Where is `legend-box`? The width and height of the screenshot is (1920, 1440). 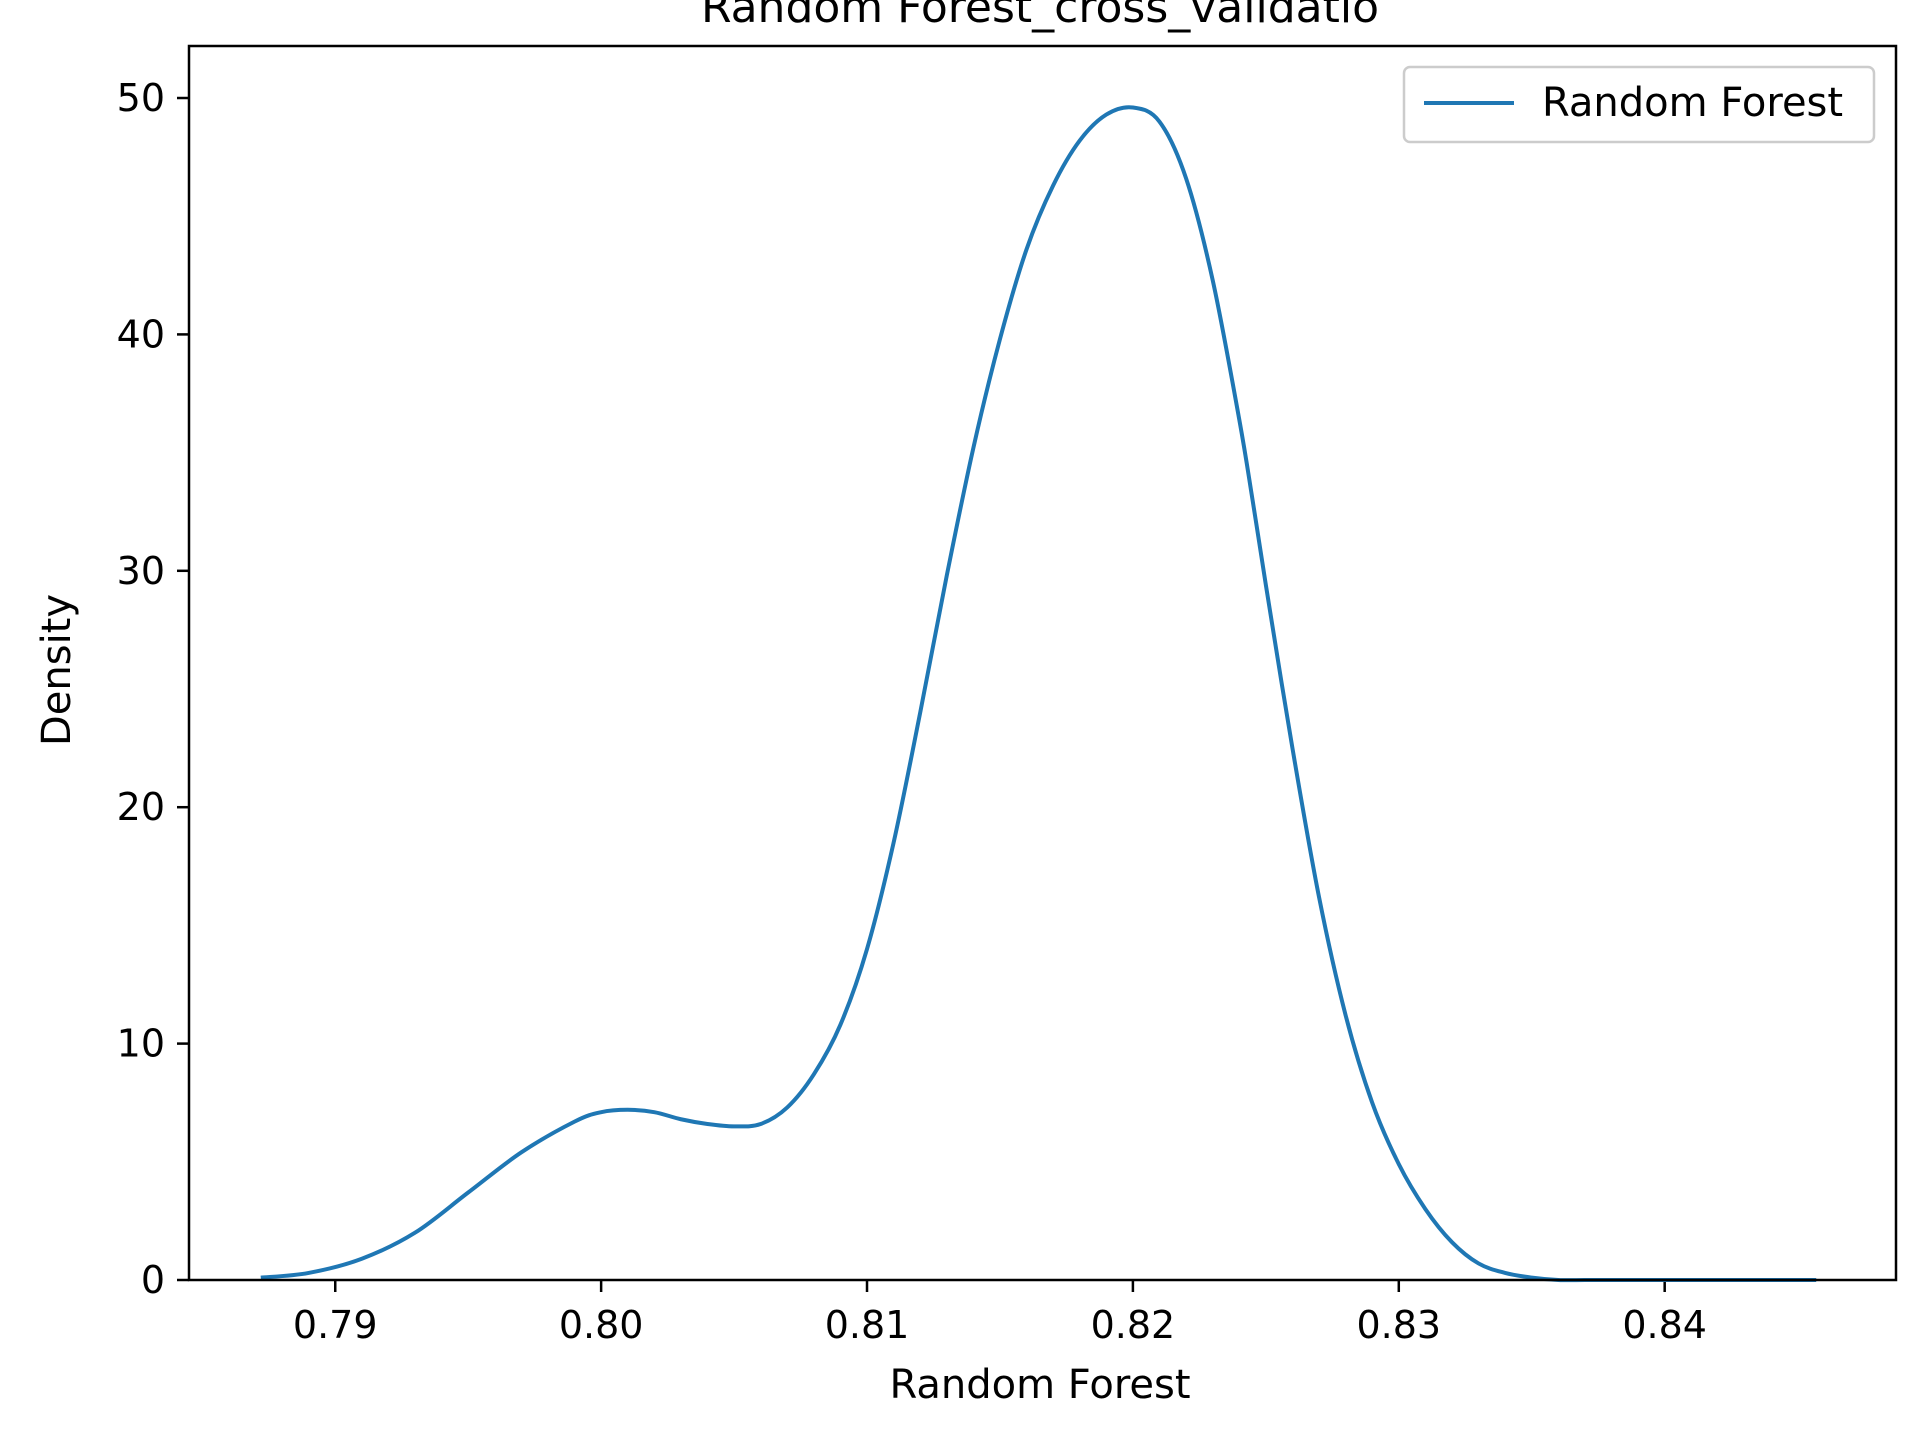 legend-box is located at coordinates (1639, 104).